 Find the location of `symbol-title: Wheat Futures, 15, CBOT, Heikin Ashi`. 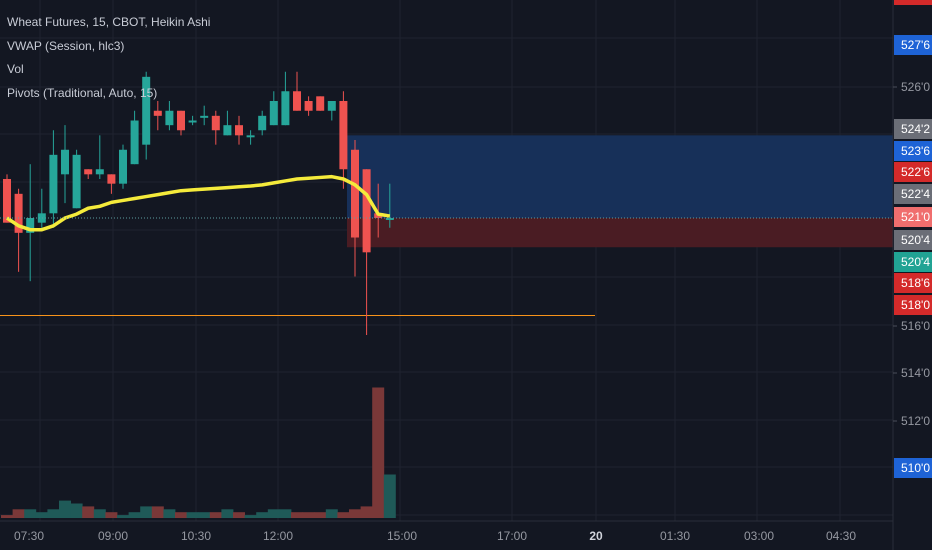

symbol-title: Wheat Futures, 15, CBOT, Heikin Ashi is located at coordinates (109, 22).